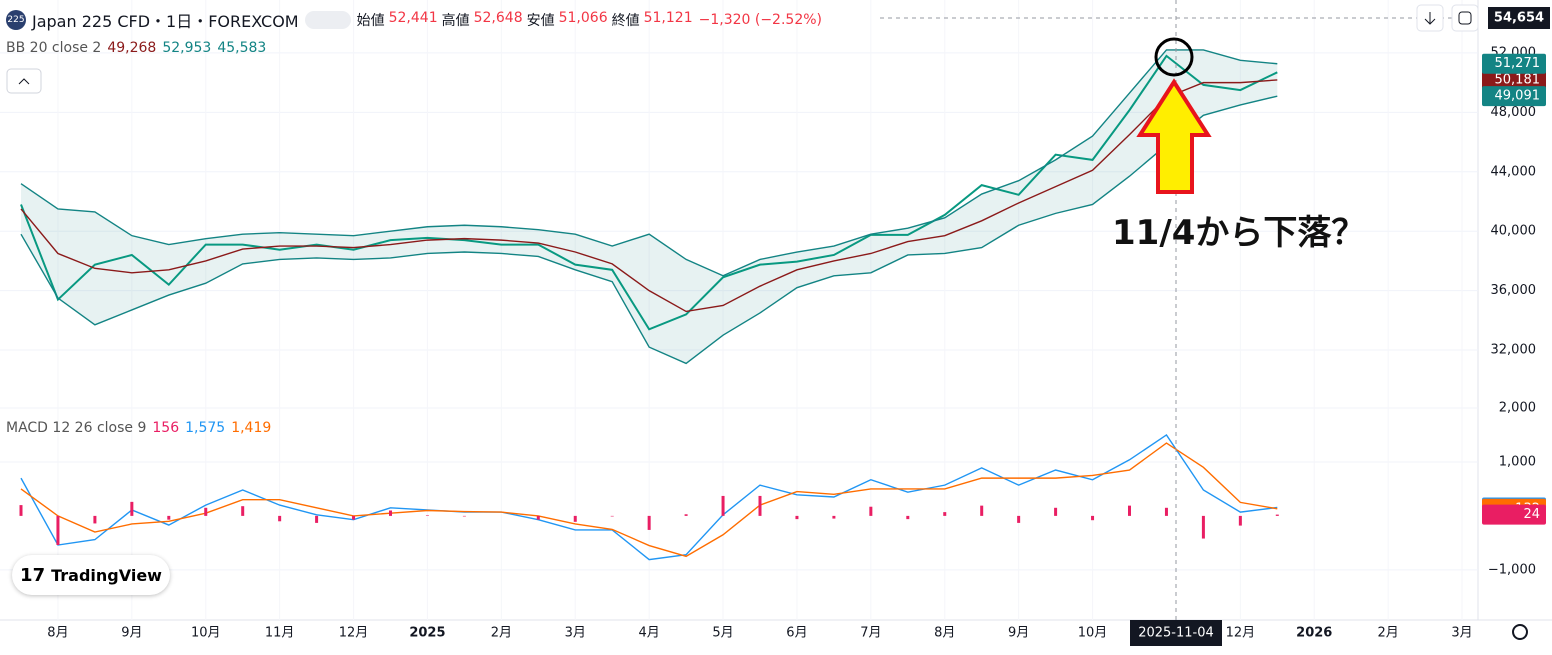  What do you see at coordinates (1531, 514) in the screenshot?
I see `last-value-label: 24` at bounding box center [1531, 514].